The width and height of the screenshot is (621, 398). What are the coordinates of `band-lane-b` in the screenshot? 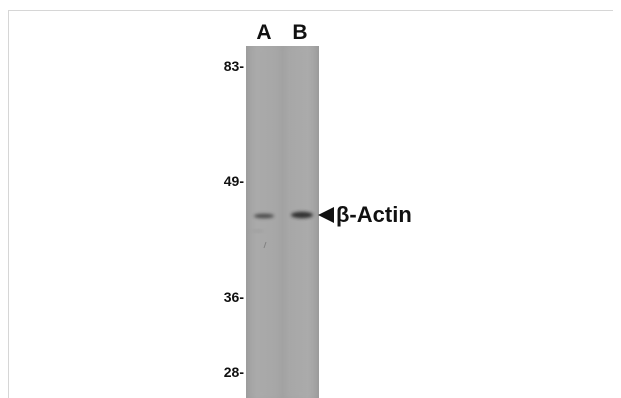 It's located at (302, 215).